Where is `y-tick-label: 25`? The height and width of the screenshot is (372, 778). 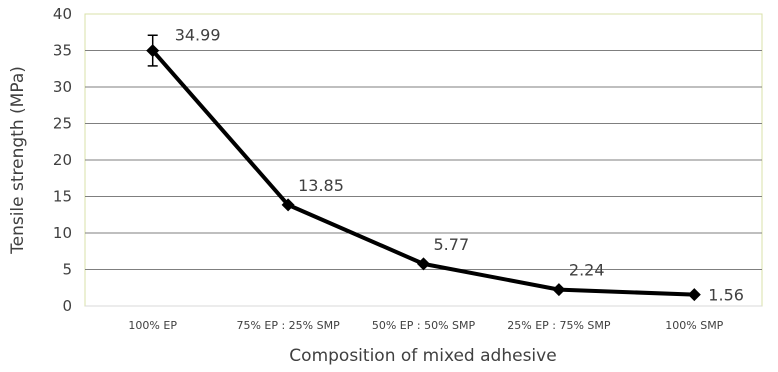 y-tick-label: 25 is located at coordinates (62, 124).